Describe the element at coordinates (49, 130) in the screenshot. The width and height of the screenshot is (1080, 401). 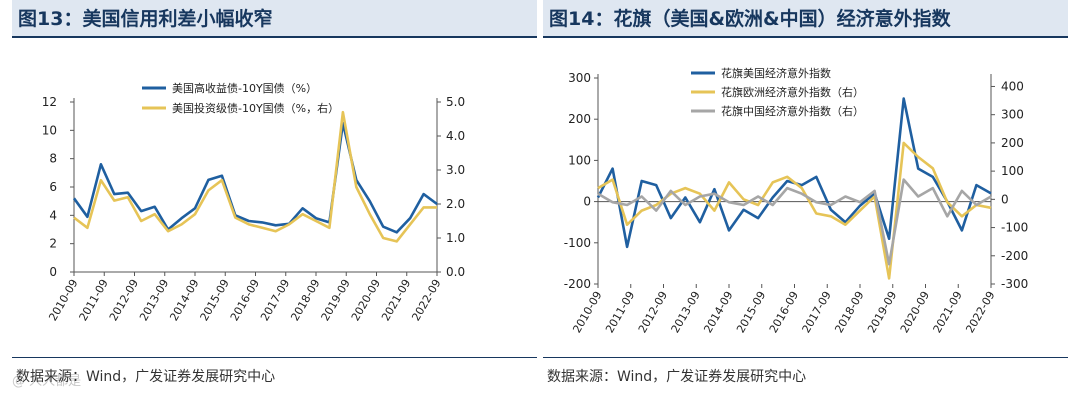
I see `y-tick-label-left: 10` at that location.